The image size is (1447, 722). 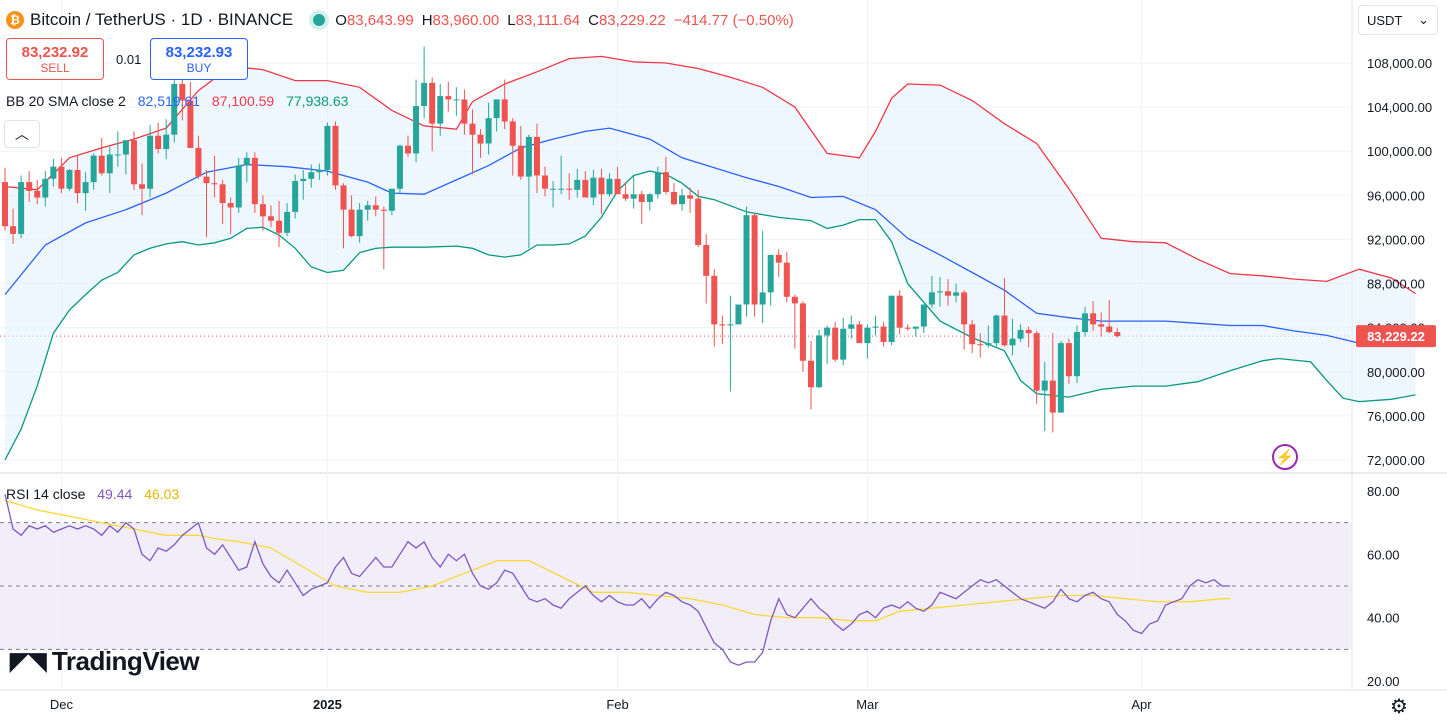 What do you see at coordinates (1398, 20) in the screenshot?
I see `currency-select: USDT ⌄` at bounding box center [1398, 20].